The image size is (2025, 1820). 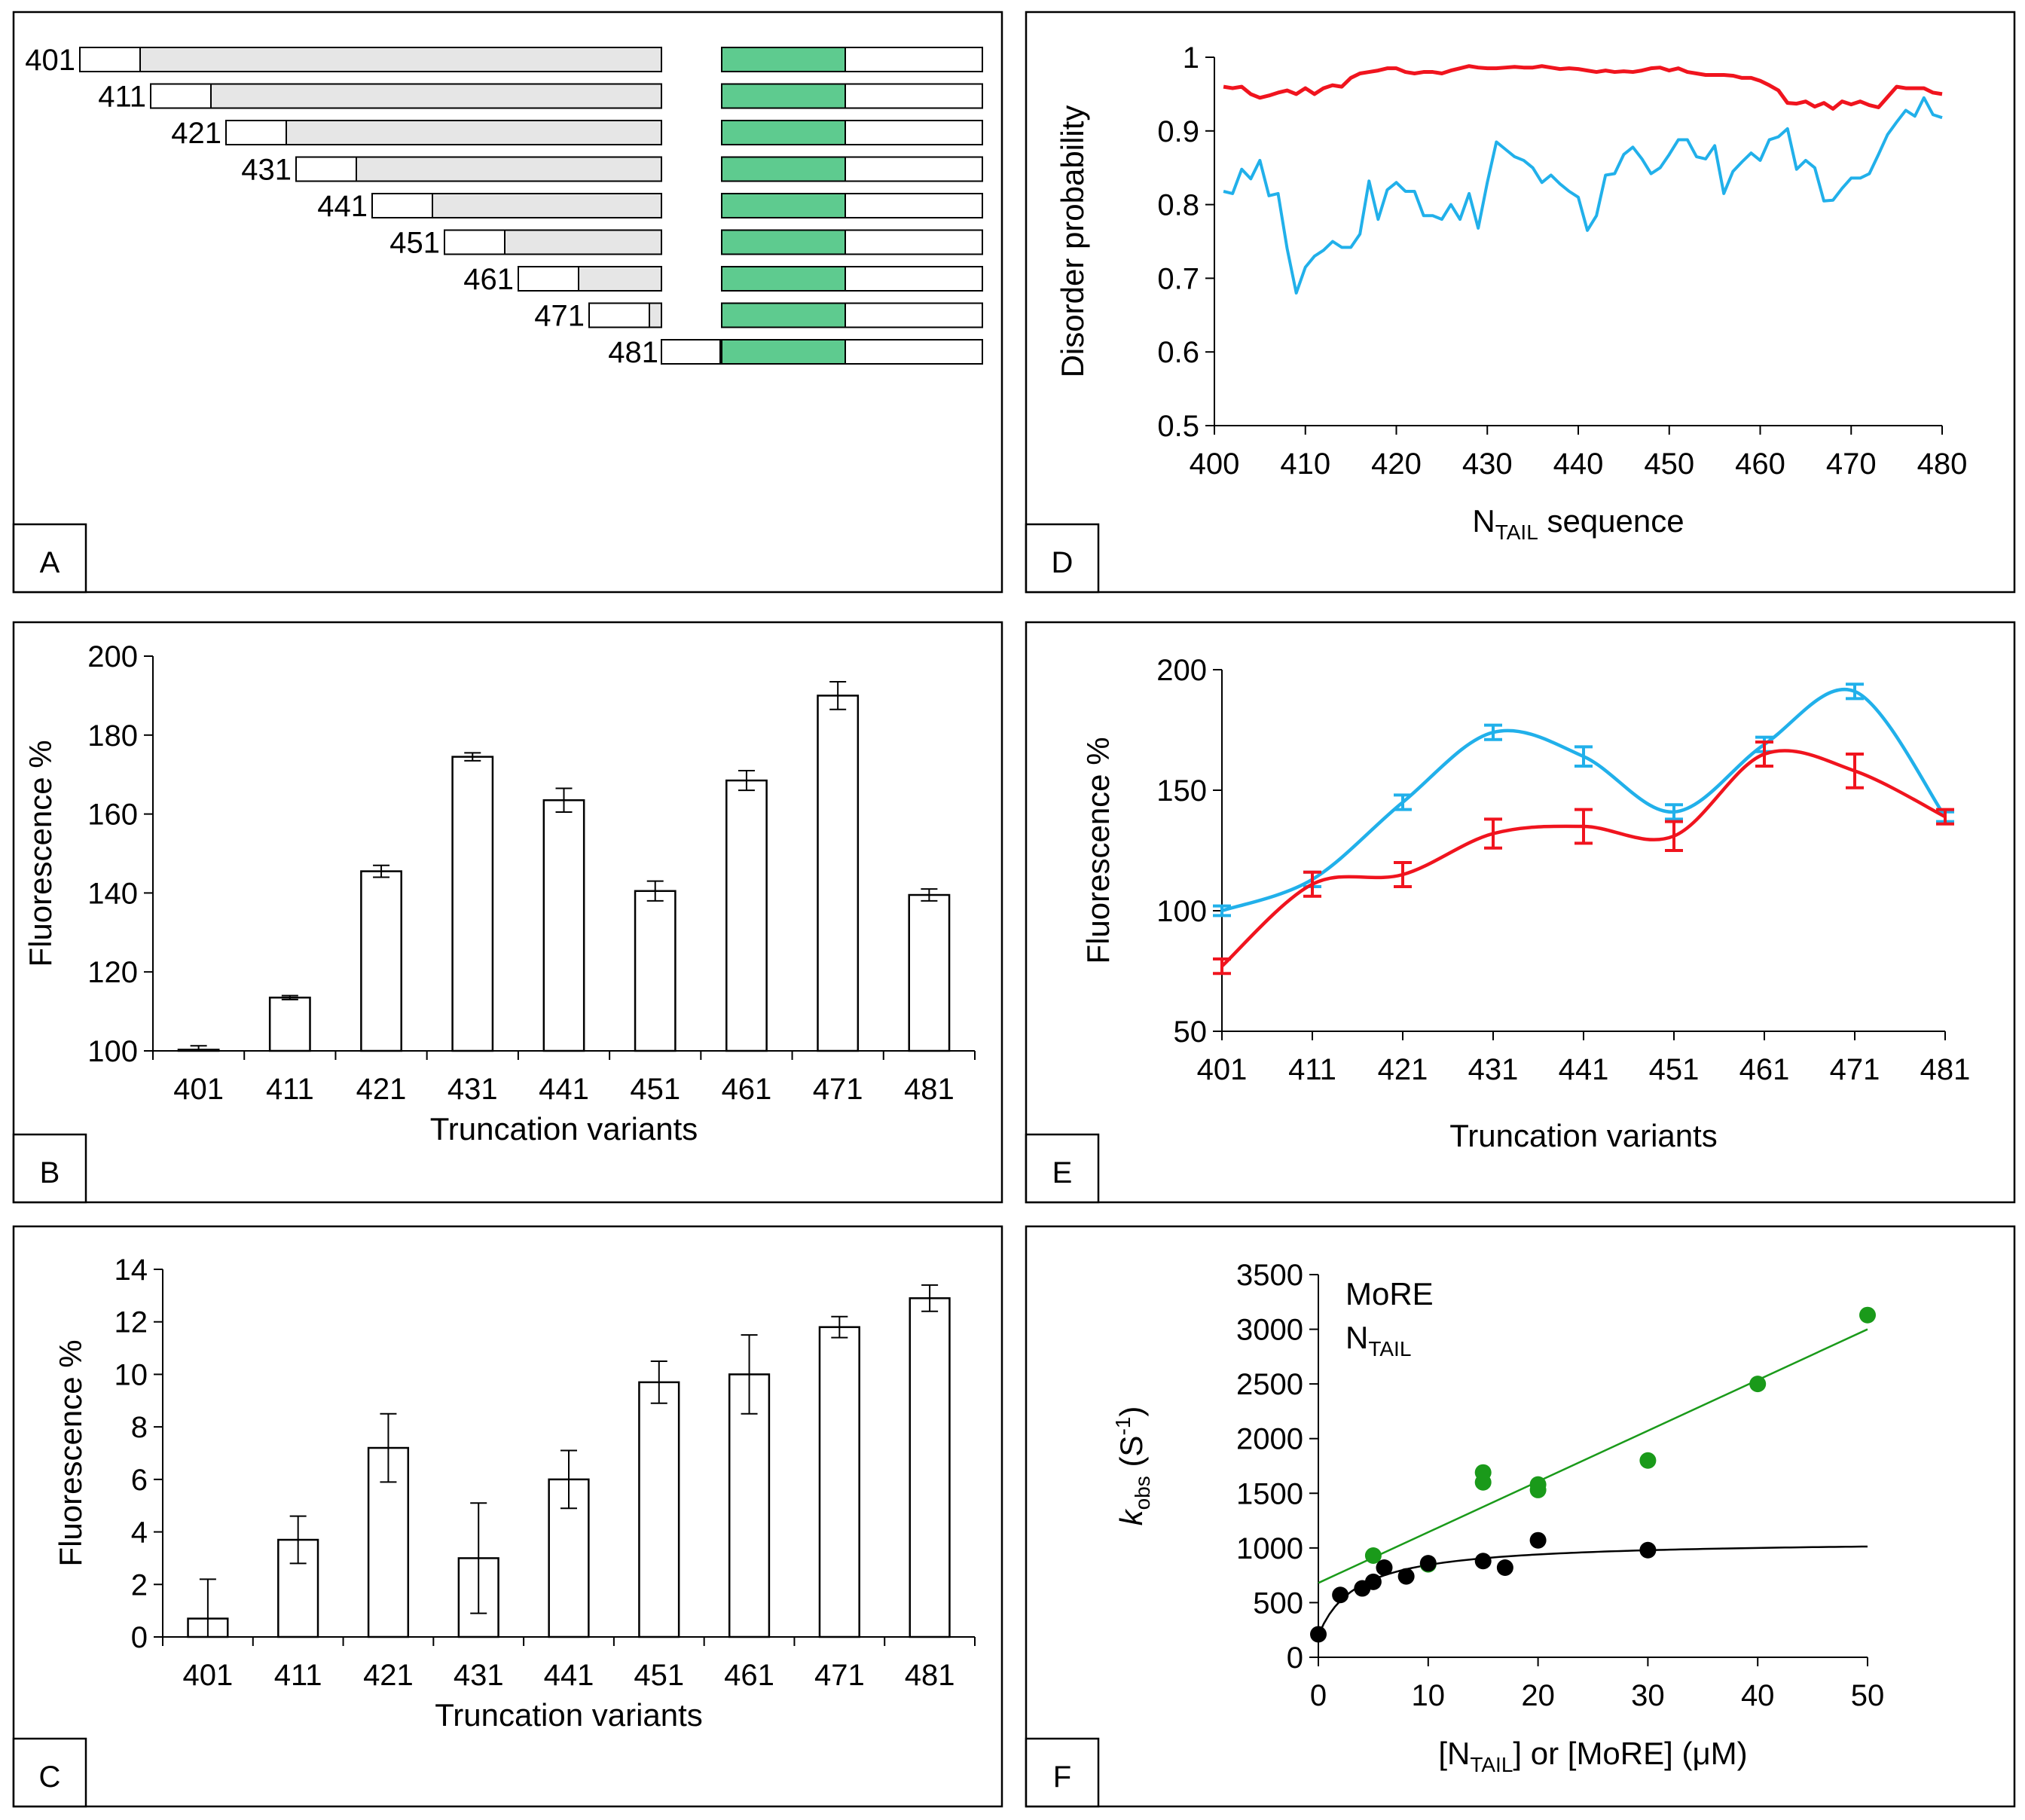 I want to click on c-x-tick-label: 461, so click(x=749, y=1676).